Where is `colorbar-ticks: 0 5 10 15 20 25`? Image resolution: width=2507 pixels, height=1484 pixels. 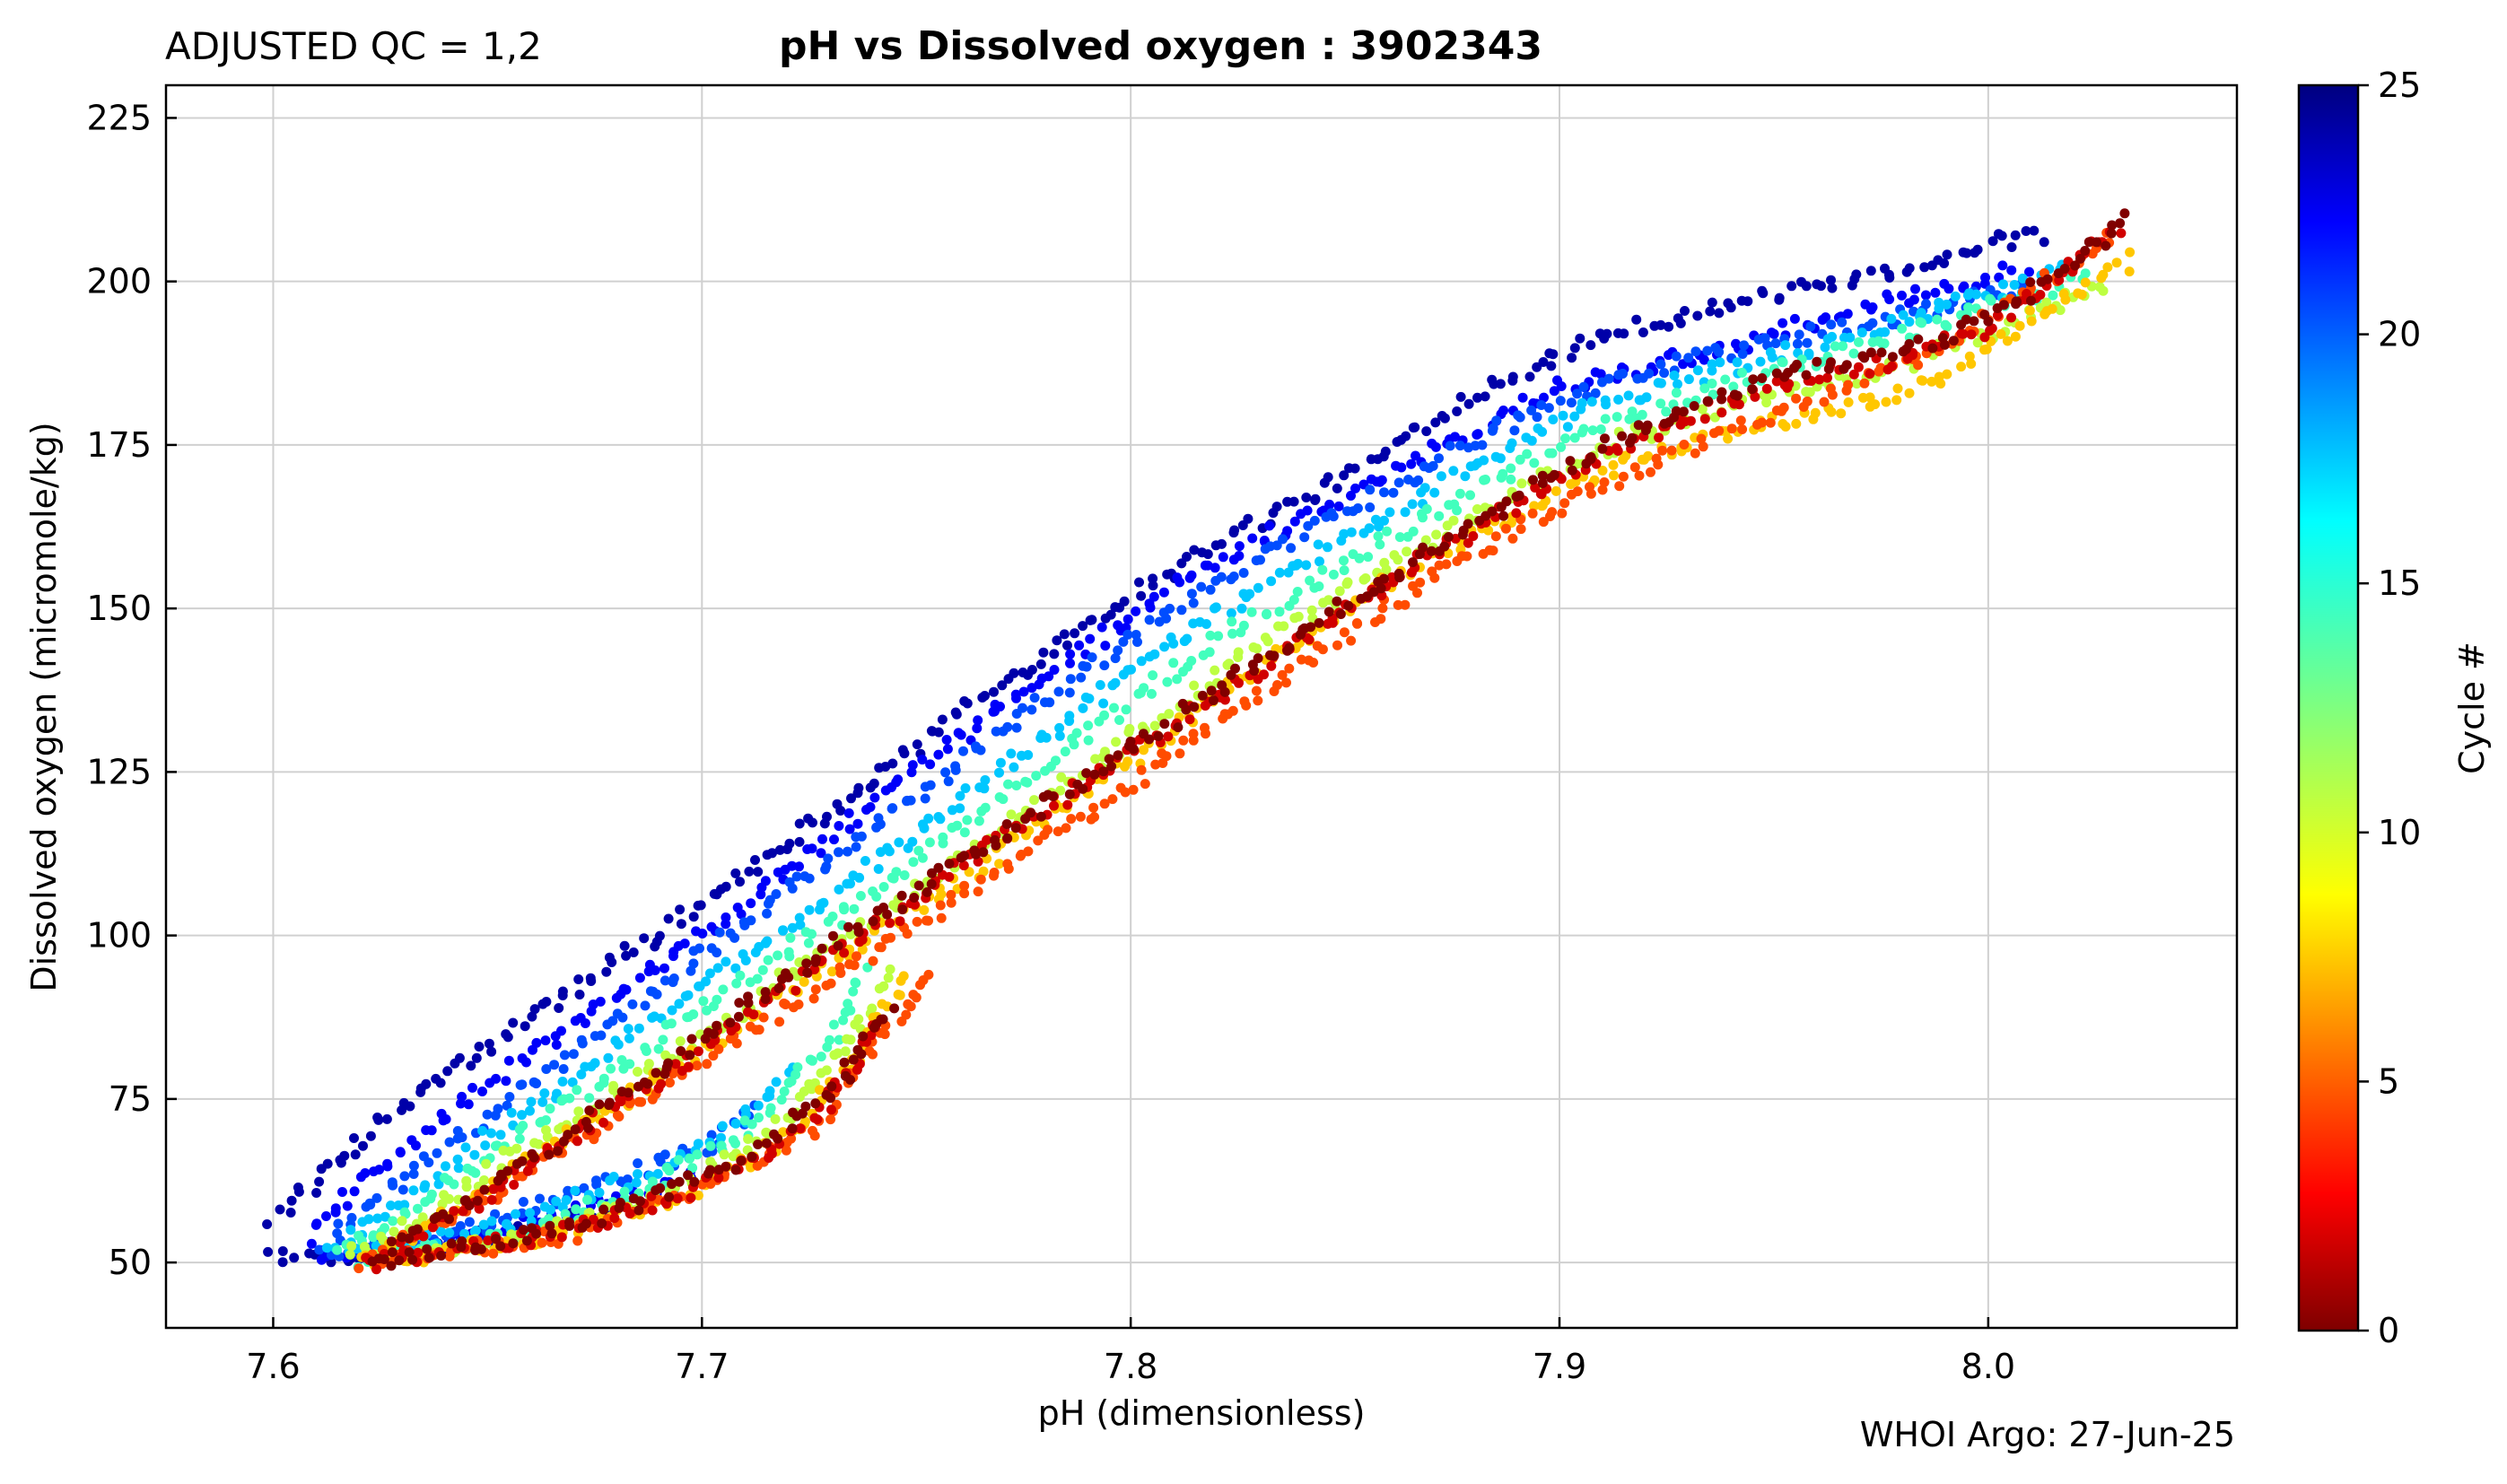 colorbar-ticks: 0 5 10 15 20 25 is located at coordinates (2389, 708).